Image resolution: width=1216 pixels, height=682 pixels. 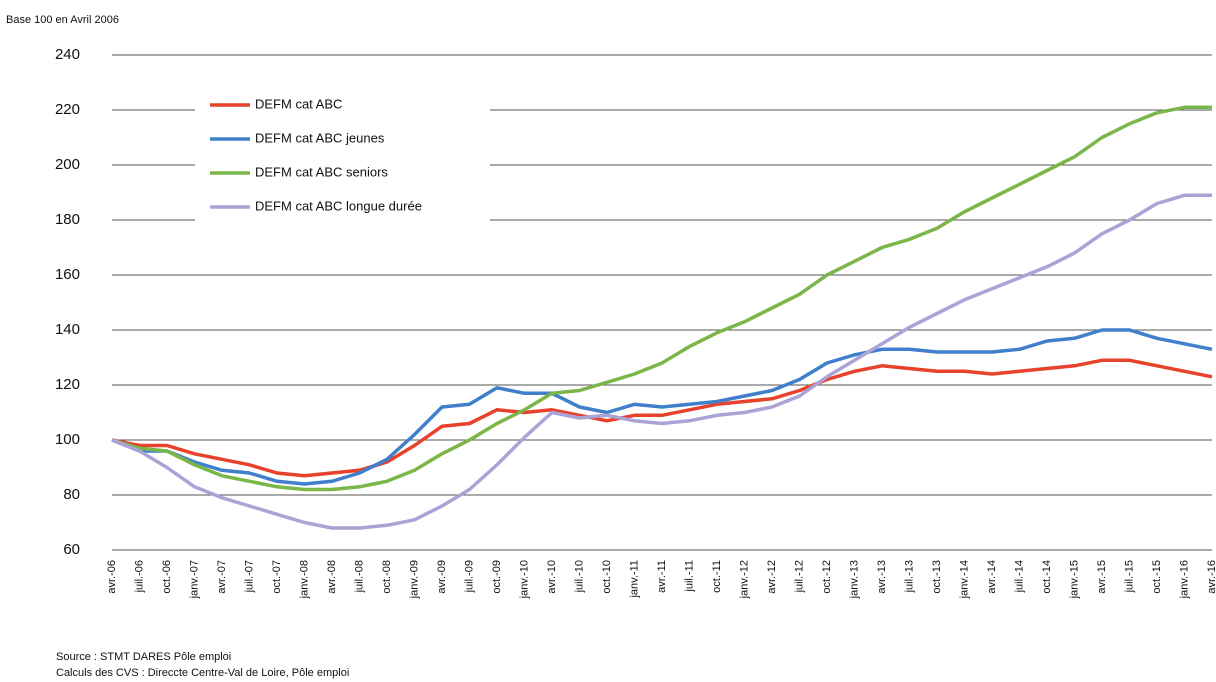 What do you see at coordinates (143, 657) in the screenshot?
I see `source-note: Source : STMT DARES Pôle emploi` at bounding box center [143, 657].